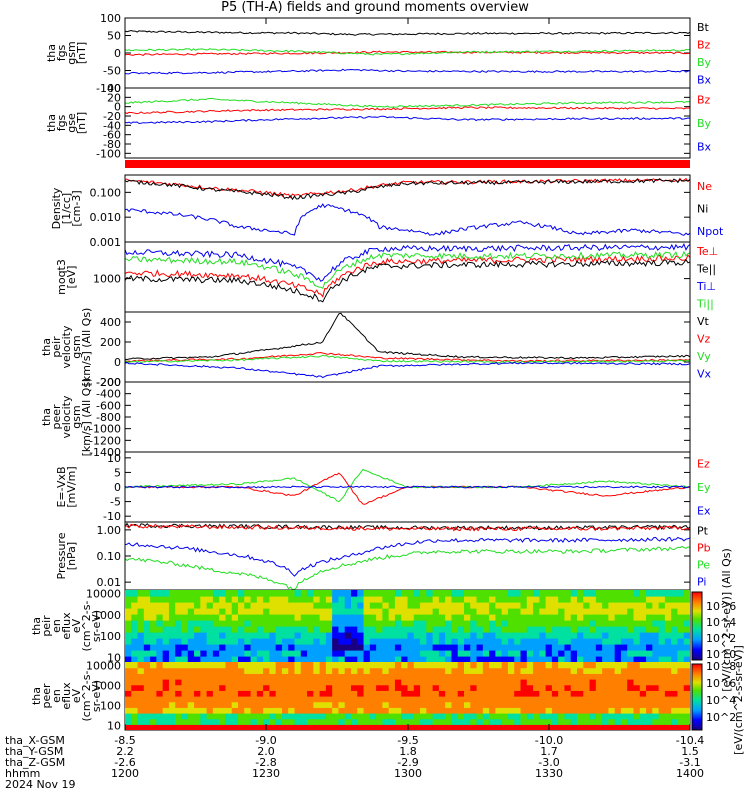 This screenshot has height=800, width=750. Describe the element at coordinates (704, 548) in the screenshot. I see `legend-entry: Pb` at that location.